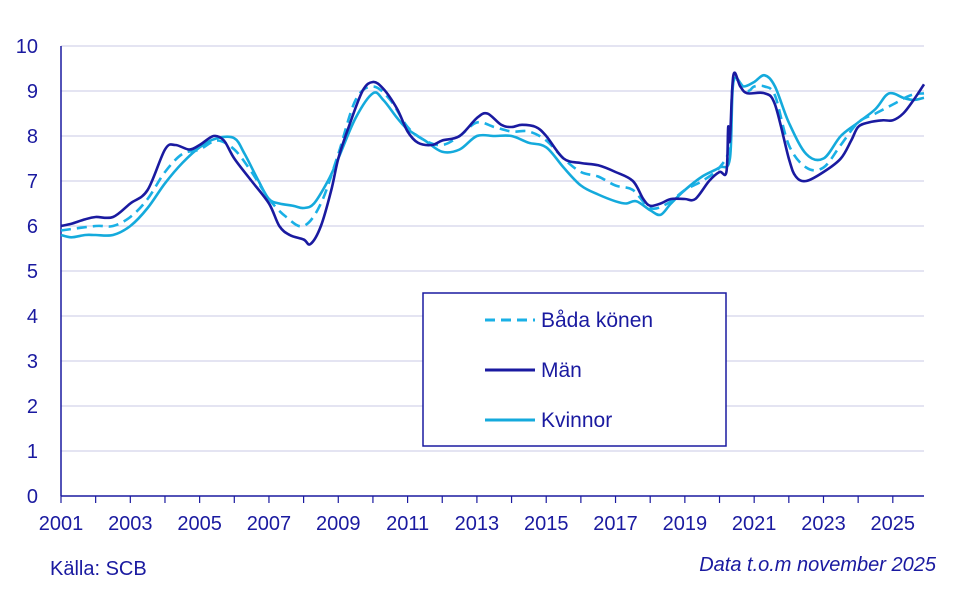  What do you see at coordinates (32, 182) in the screenshot?
I see `y-tick-label: 7` at bounding box center [32, 182].